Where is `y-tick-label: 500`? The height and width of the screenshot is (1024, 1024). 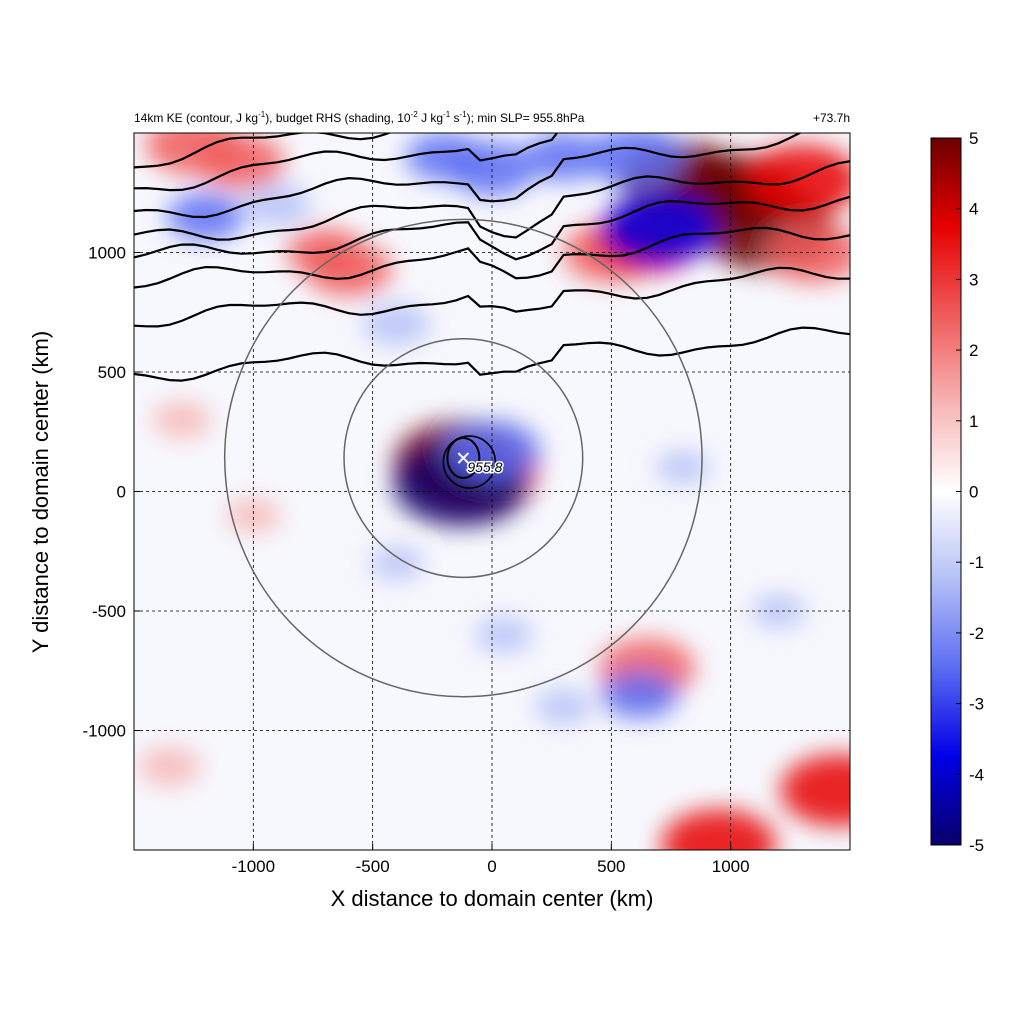
y-tick-label: 500 is located at coordinates (112, 372).